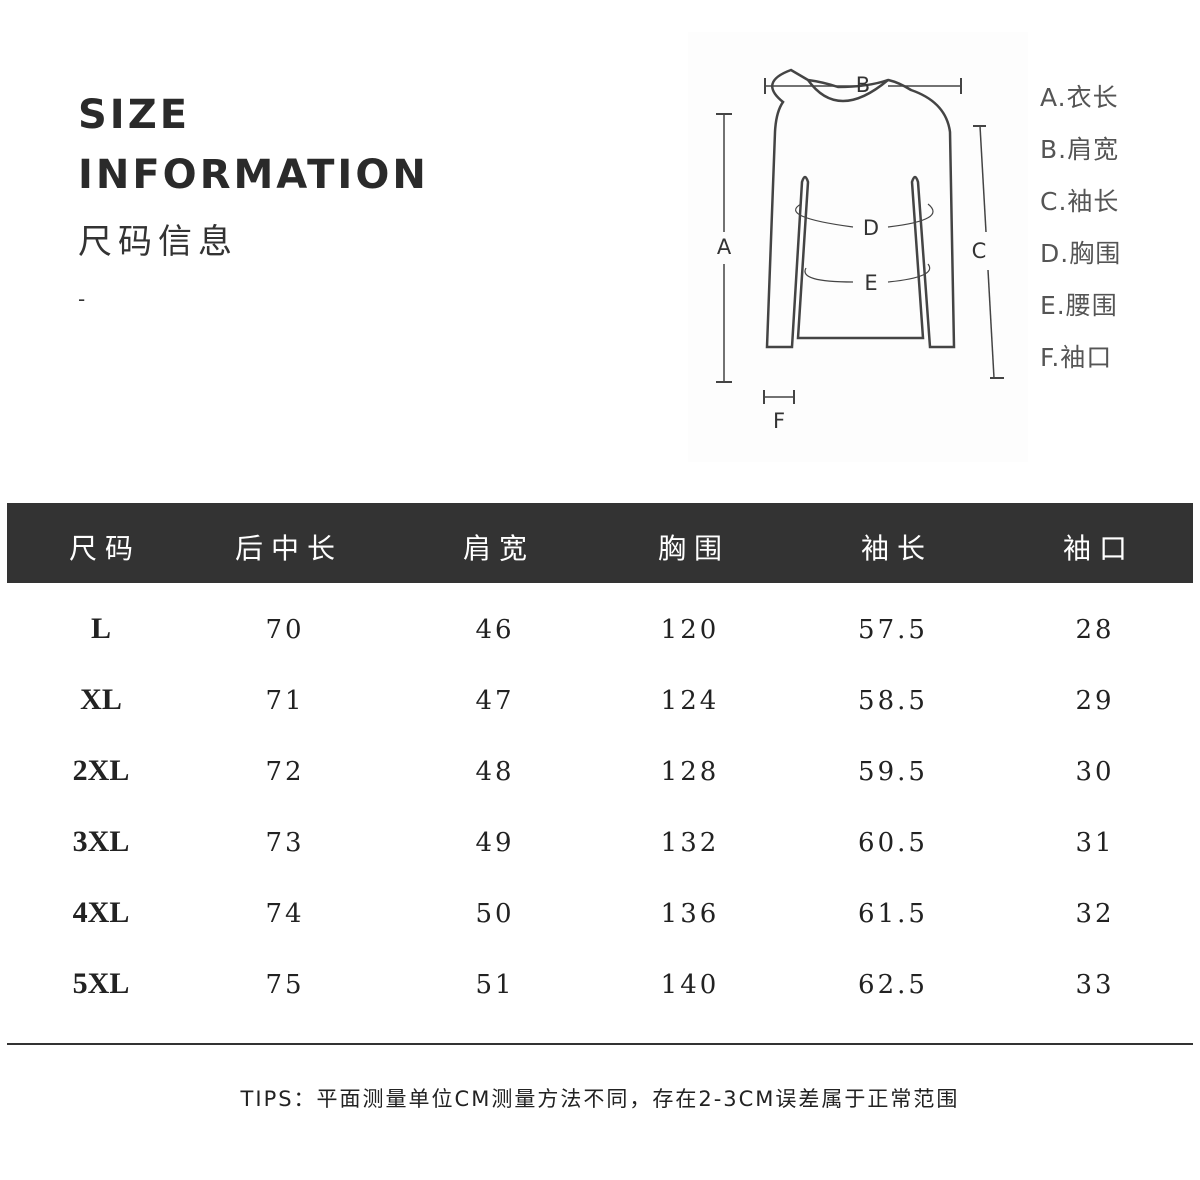  I want to click on title-dash: -, so click(82, 299).